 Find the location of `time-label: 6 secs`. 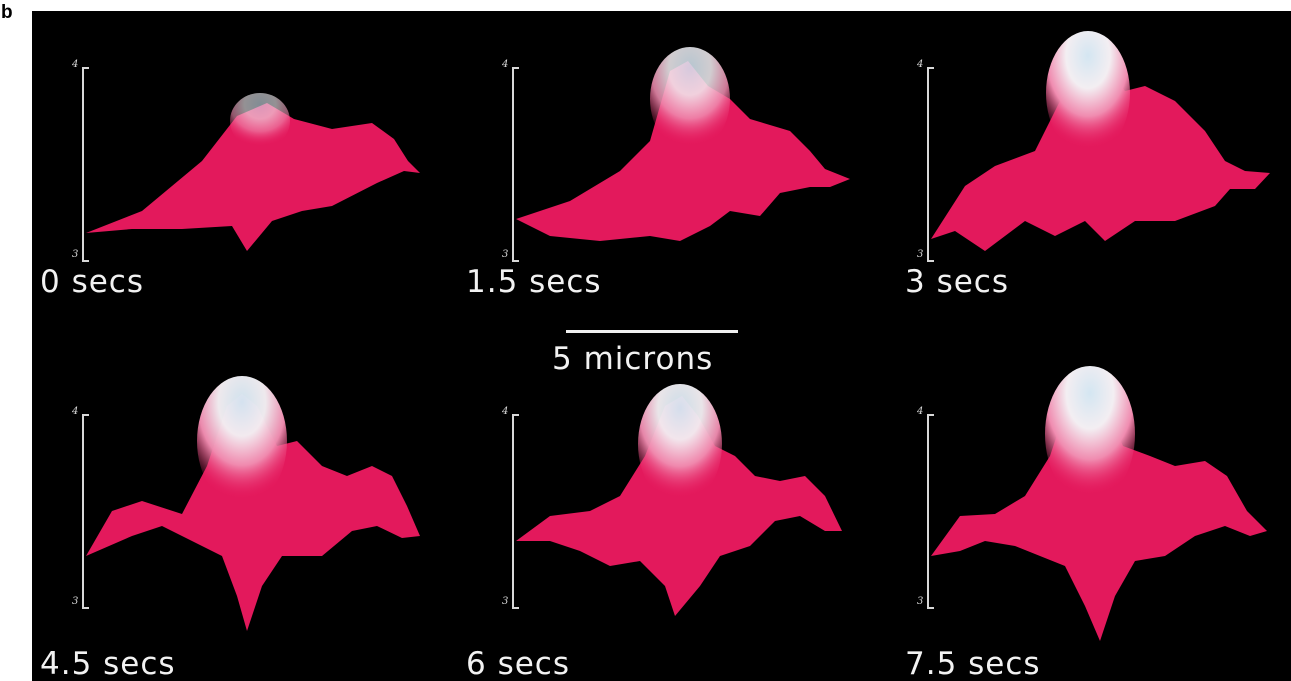

time-label: 6 secs is located at coordinates (518, 663).